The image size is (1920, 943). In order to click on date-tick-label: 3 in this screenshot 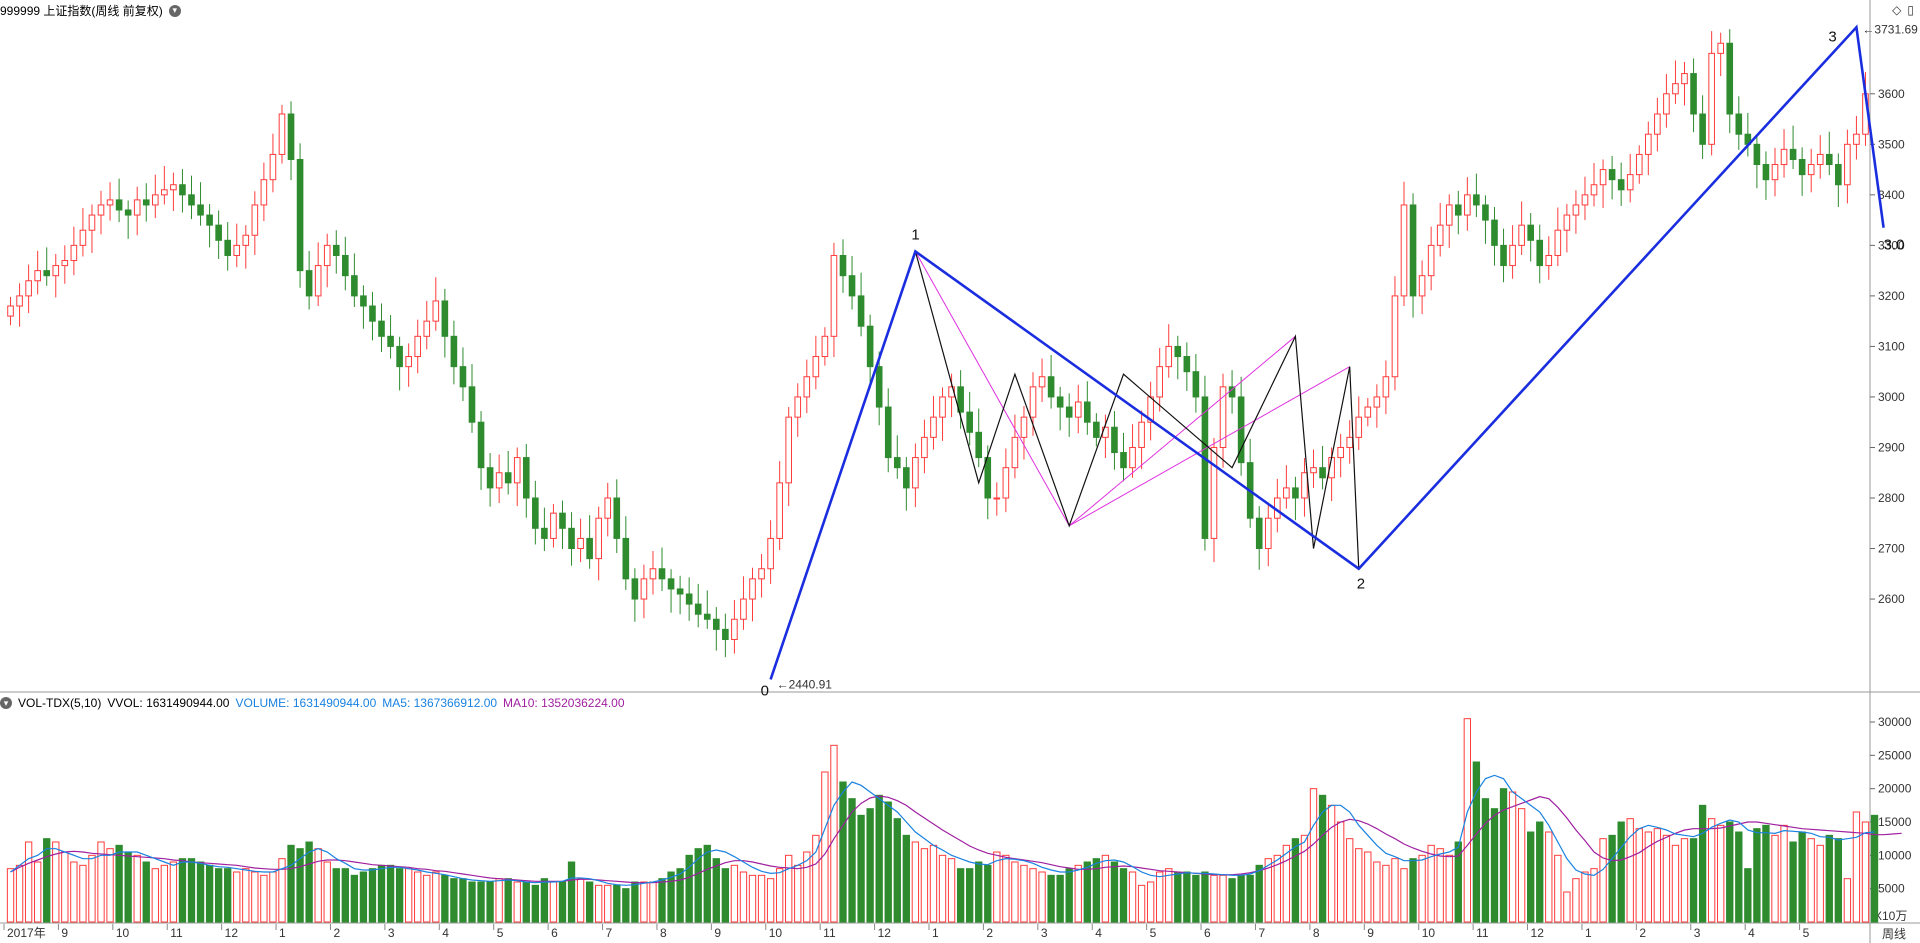, I will do `click(391, 933)`.